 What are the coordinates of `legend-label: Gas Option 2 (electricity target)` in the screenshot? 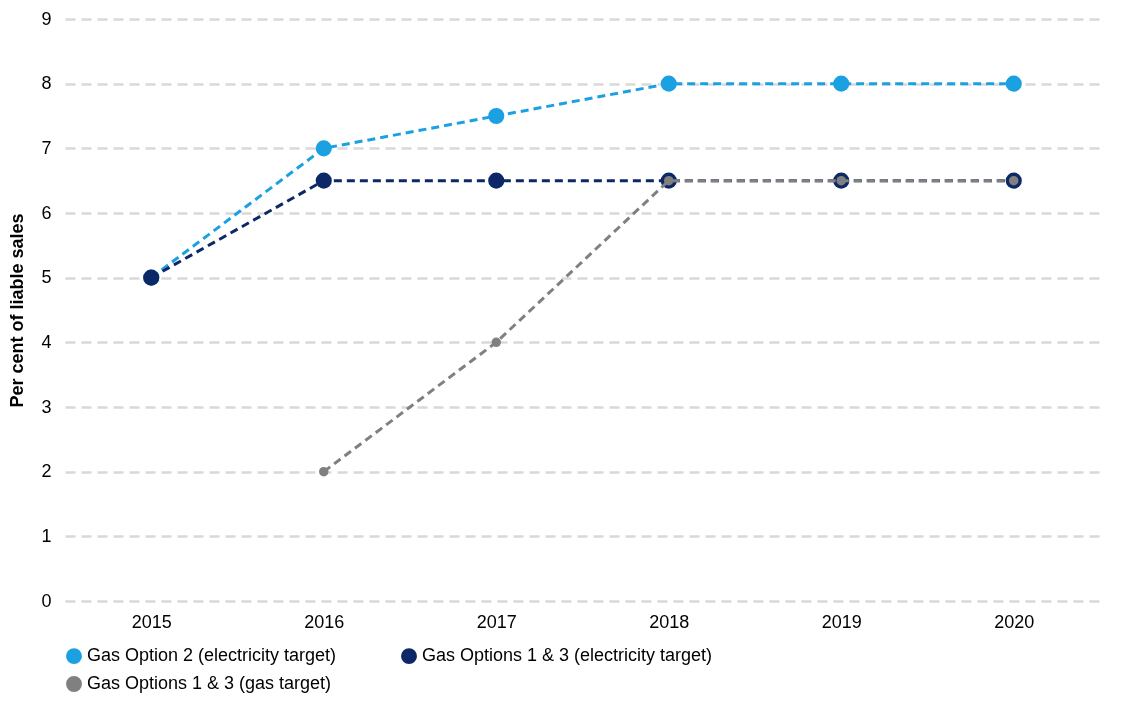 It's located at (212, 655).